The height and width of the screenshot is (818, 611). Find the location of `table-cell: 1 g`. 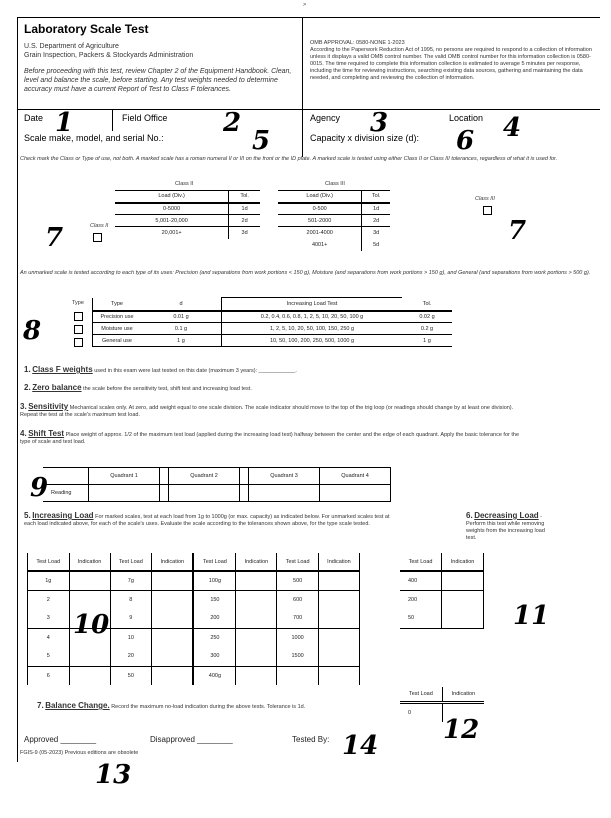

table-cell: 1 g is located at coordinates (181, 340).